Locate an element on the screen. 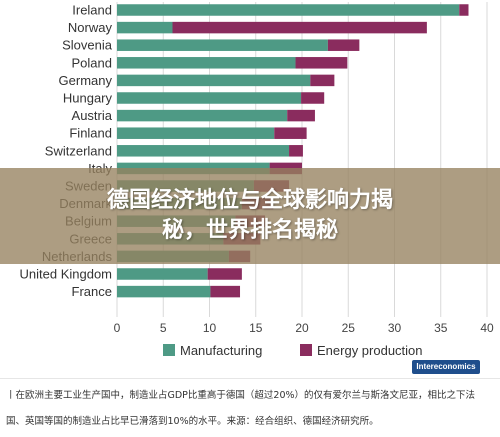 This screenshot has height=437, width=500. x-tick-label: 40 is located at coordinates (487, 328).